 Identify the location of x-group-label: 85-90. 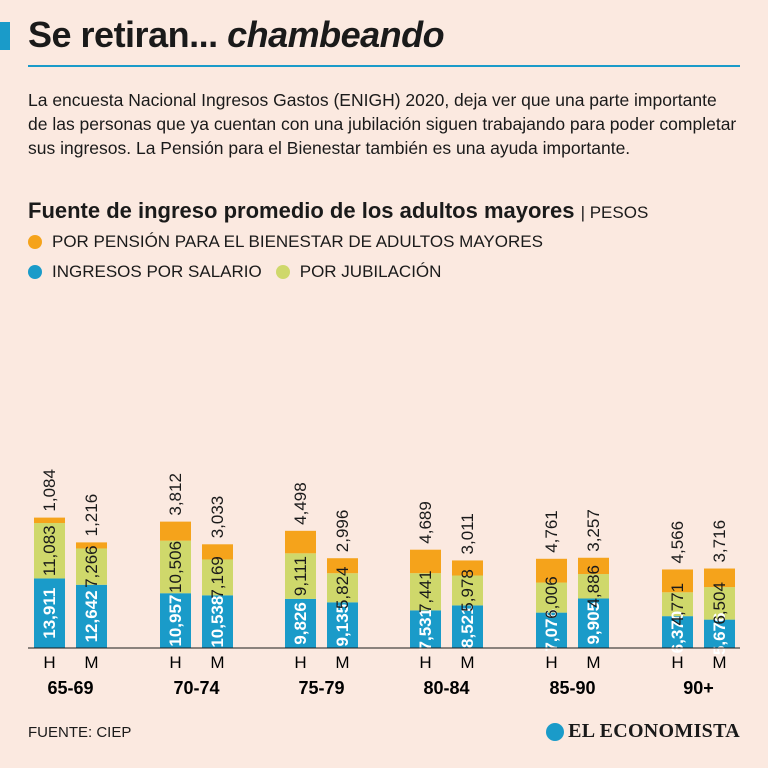
(572, 688).